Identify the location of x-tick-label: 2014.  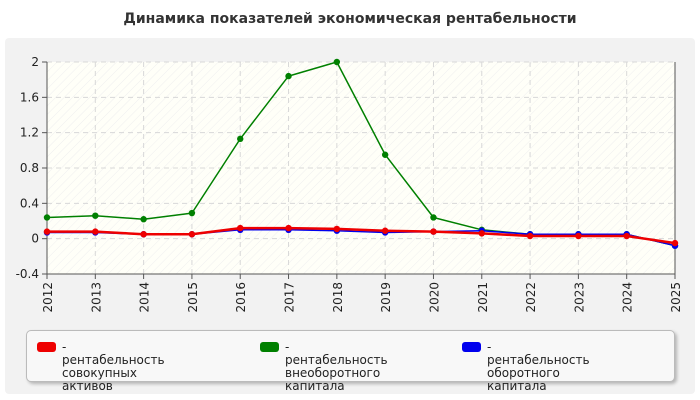
(145, 297).